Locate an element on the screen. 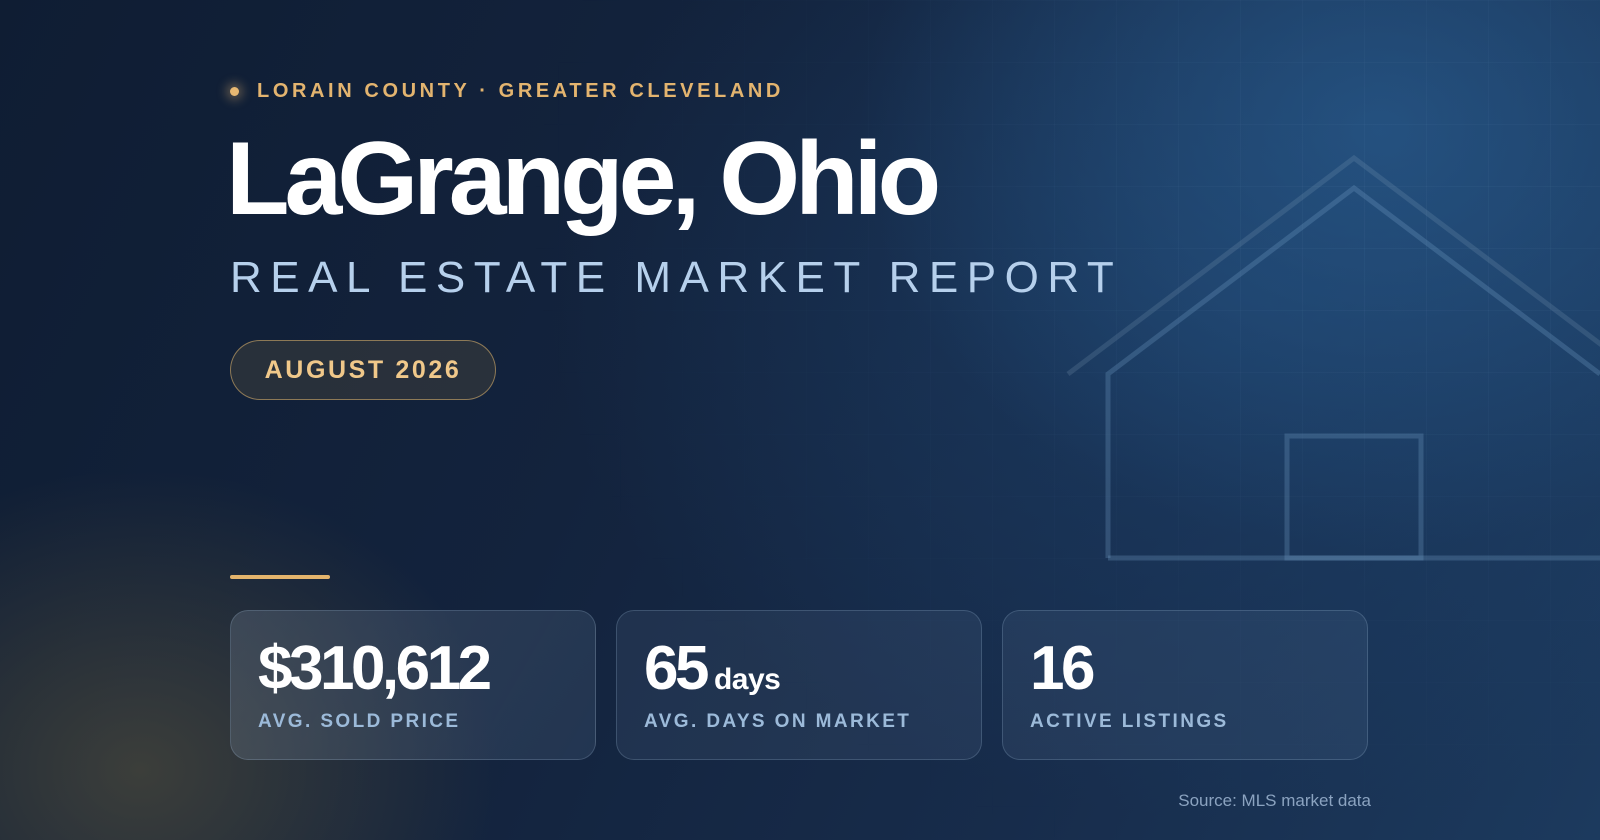 The width and height of the screenshot is (1600, 840). date-badge-label: AUGUST 2026 is located at coordinates (363, 369).